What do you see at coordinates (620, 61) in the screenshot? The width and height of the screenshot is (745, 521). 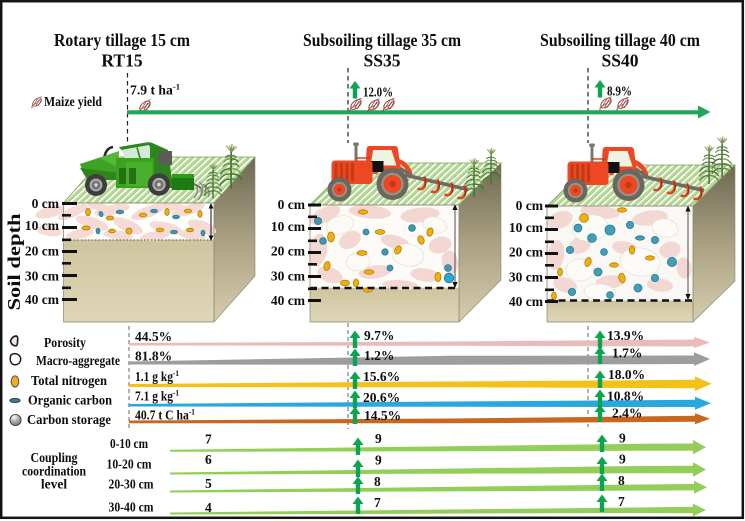 I see `svg-text: SS40` at bounding box center [620, 61].